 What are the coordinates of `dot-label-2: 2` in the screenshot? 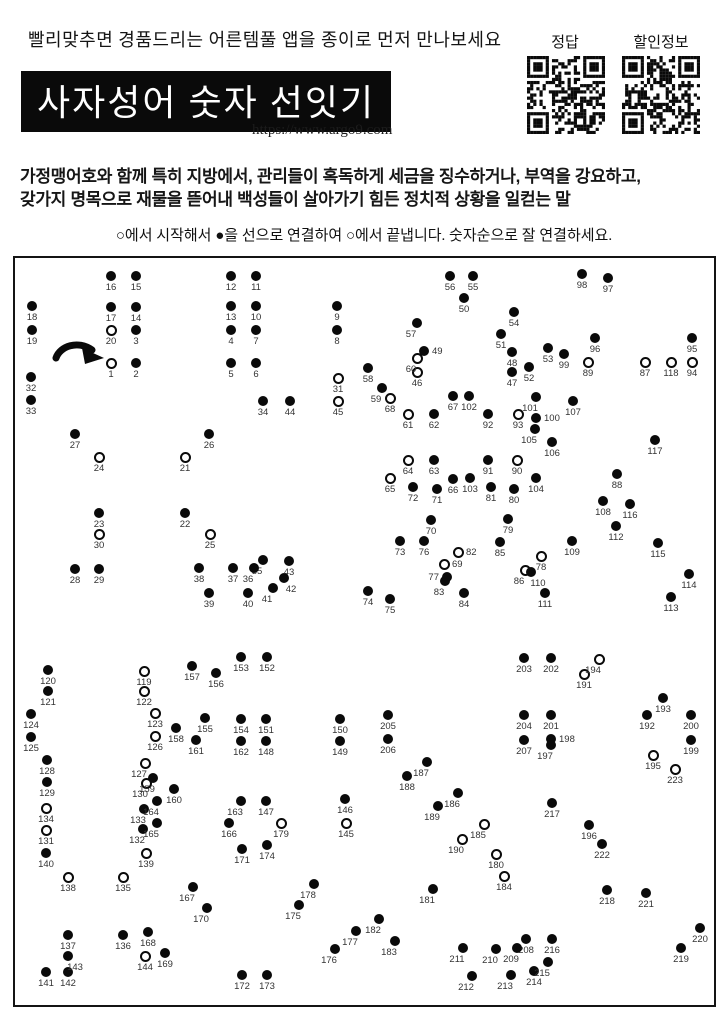 It's located at (136, 374).